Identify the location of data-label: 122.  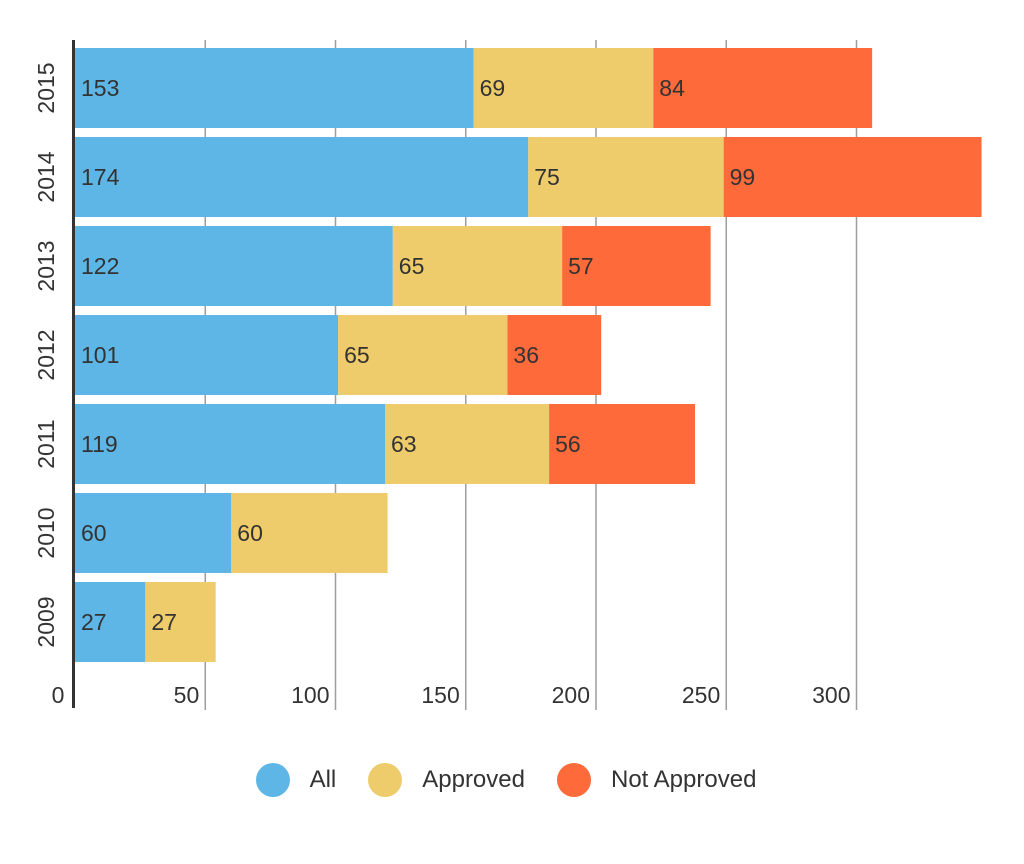
(100, 266).